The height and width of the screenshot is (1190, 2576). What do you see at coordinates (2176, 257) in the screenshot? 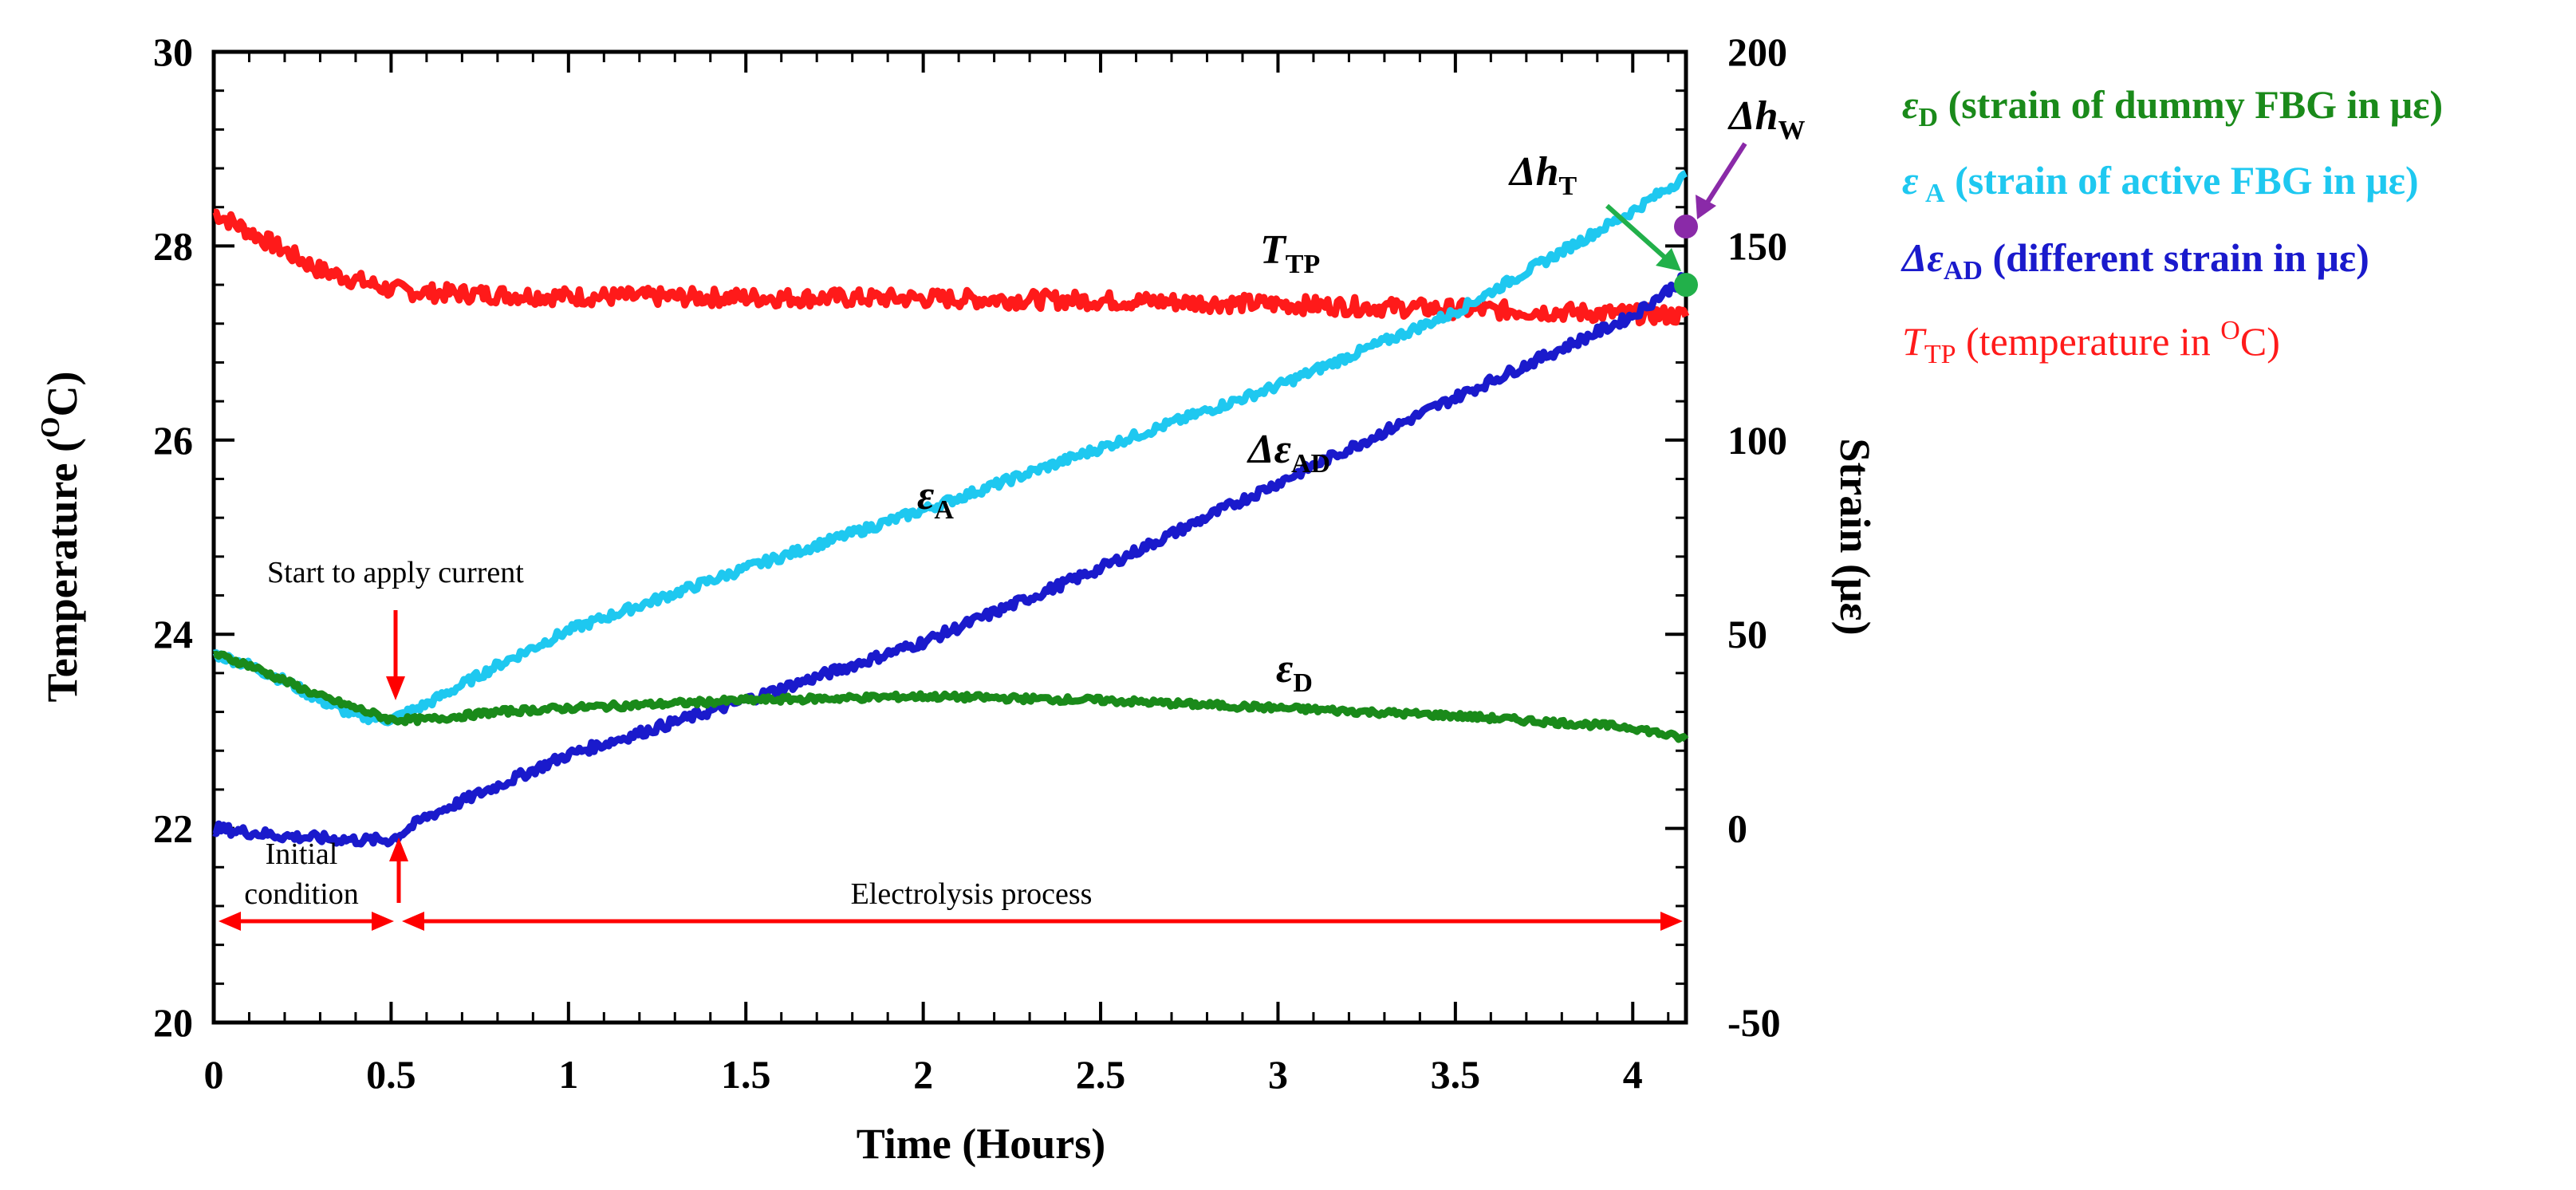
I see `legend-dead-desc: (different strain in με)` at bounding box center [2176, 257].